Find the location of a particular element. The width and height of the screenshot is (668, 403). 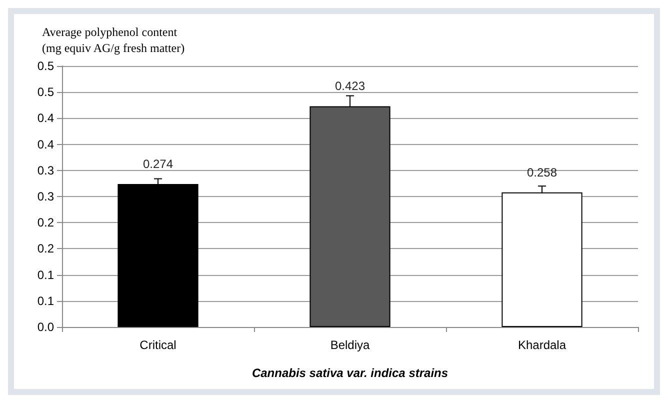

x-tick-label: Critical is located at coordinates (158, 345).